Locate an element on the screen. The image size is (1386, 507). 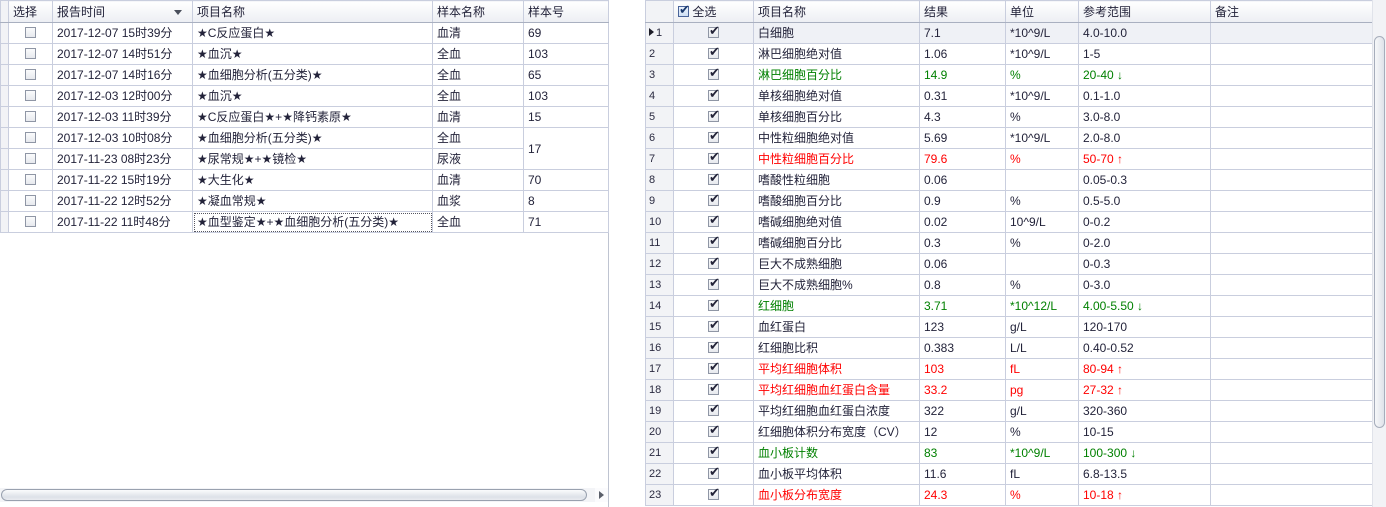
horizontal-scrollbar is located at coordinates (297, 495).